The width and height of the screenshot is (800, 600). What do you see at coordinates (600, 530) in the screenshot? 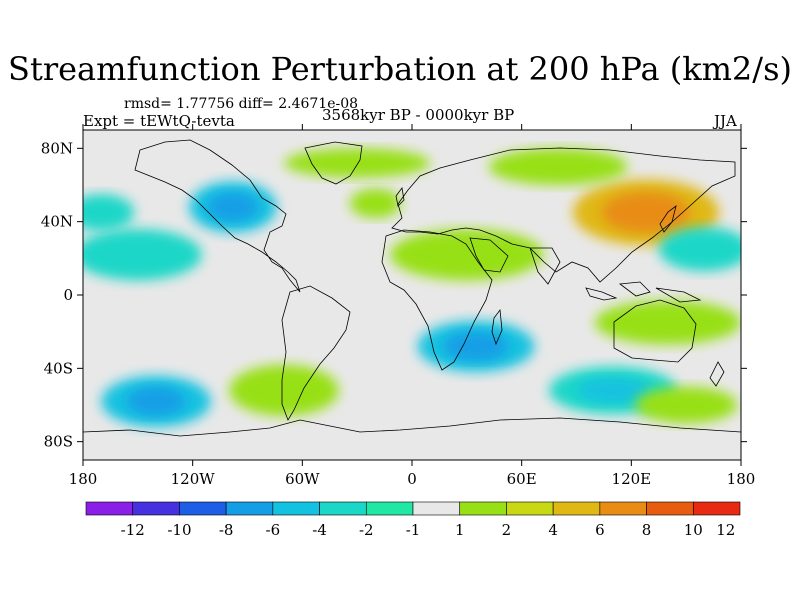
I see `colorbar-label: 6` at bounding box center [600, 530].